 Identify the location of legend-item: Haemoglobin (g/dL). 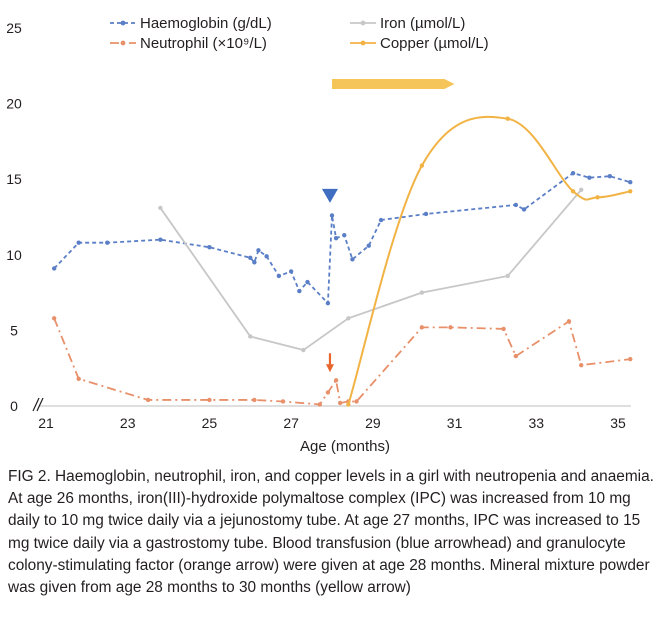
(191, 23).